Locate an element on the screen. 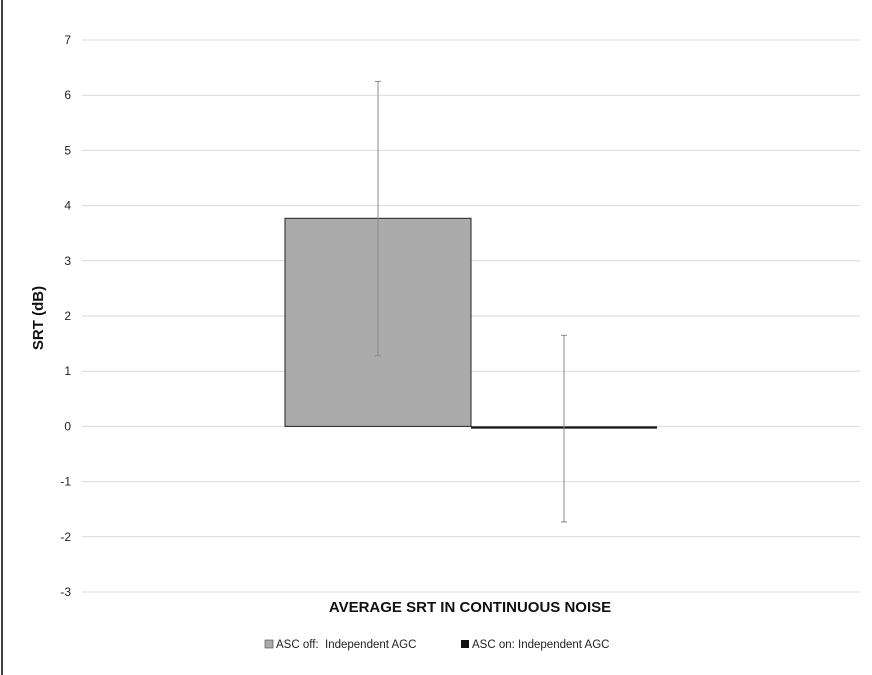 This screenshot has height=675, width=872. error-bars is located at coordinates (471, 301).